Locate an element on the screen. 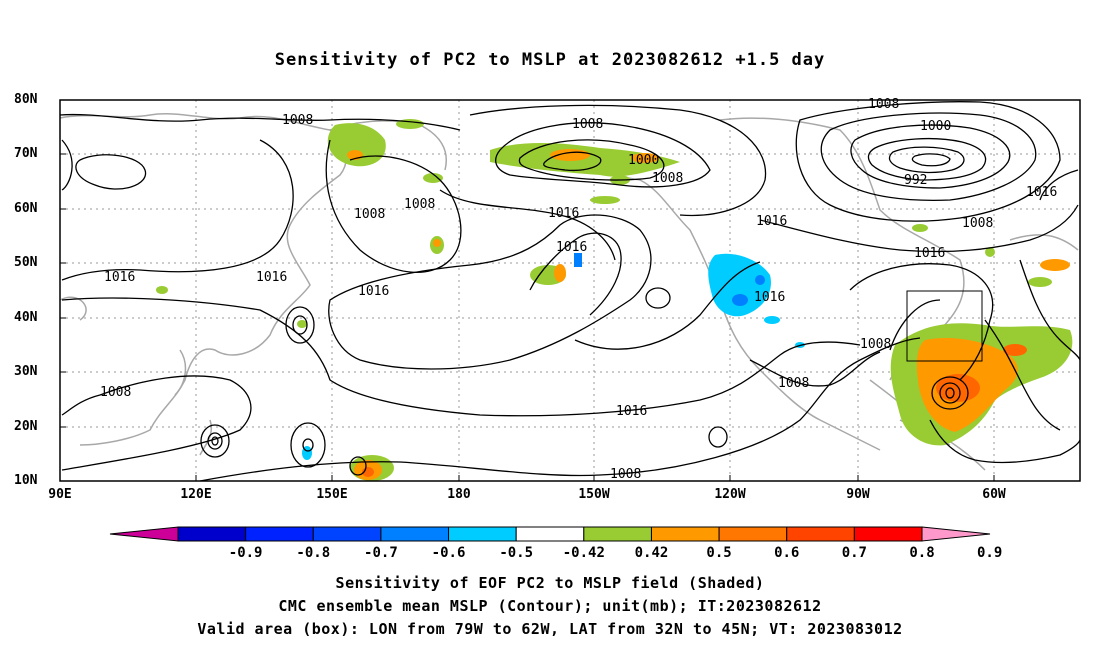 The height and width of the screenshot is (650, 1100). colorbar-tick-label: 0.9 is located at coordinates (989, 553).